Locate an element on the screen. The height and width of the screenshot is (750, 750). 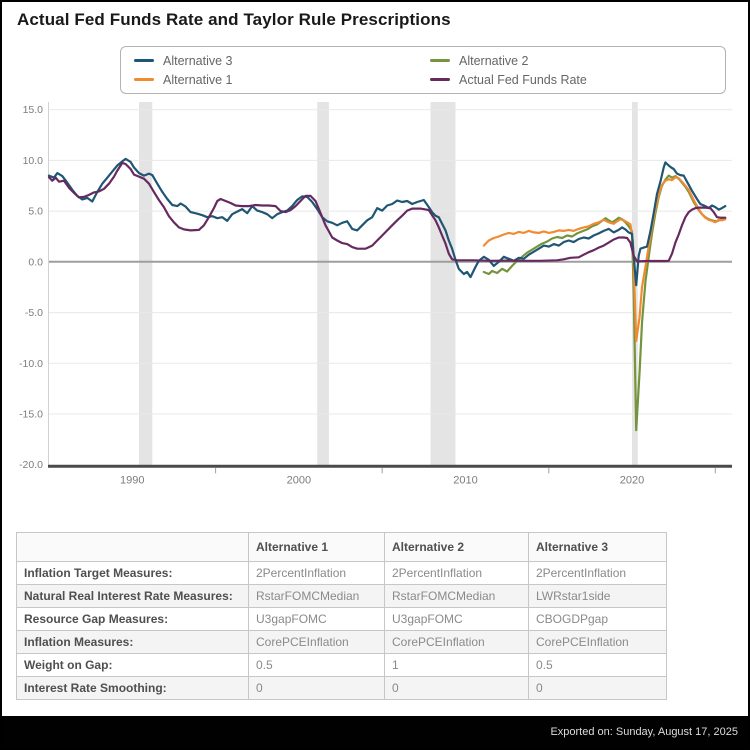
table-row: Interest Rate Smoothing: 0 0 0 is located at coordinates (341, 688).